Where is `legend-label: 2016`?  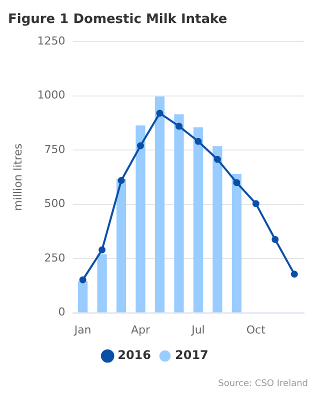
legend-label: 2016 is located at coordinates (135, 355).